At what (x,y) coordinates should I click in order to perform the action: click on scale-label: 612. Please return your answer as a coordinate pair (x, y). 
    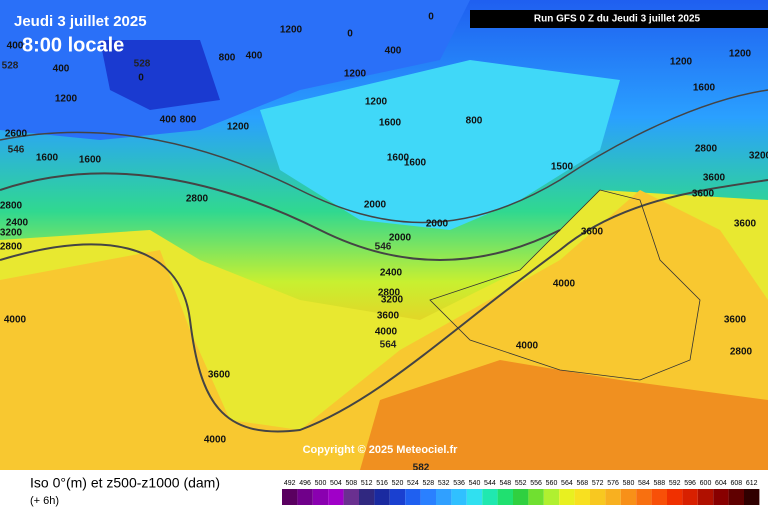
    Looking at the image, I should click on (752, 483).